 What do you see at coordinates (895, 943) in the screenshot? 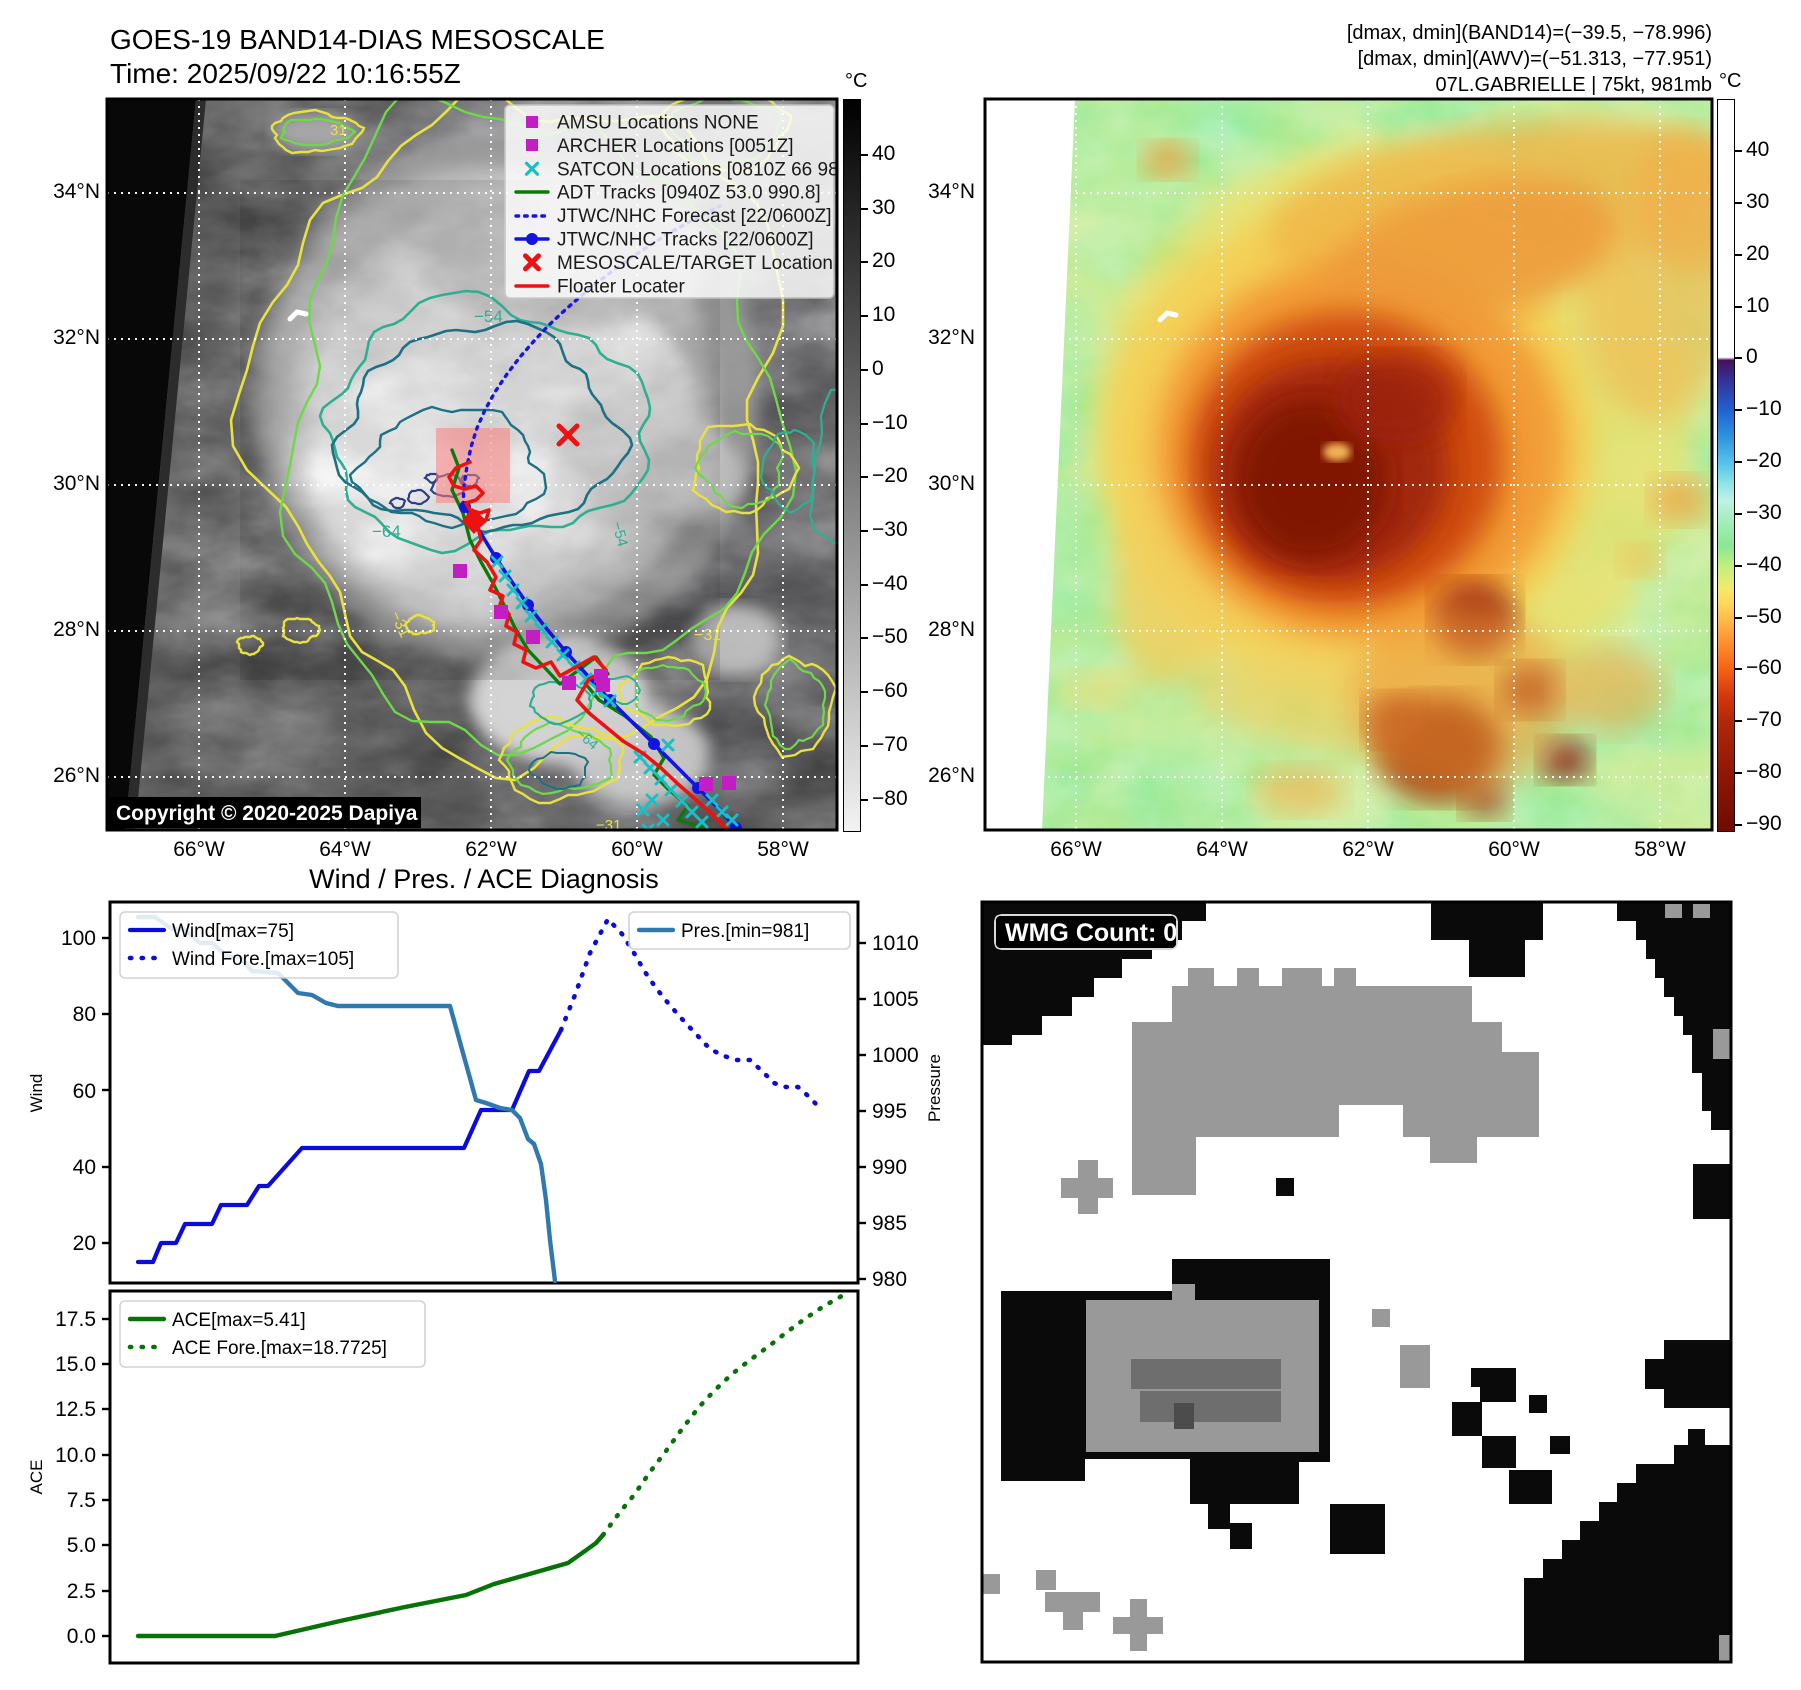
I see `svg-text: 1010` at bounding box center [895, 943].